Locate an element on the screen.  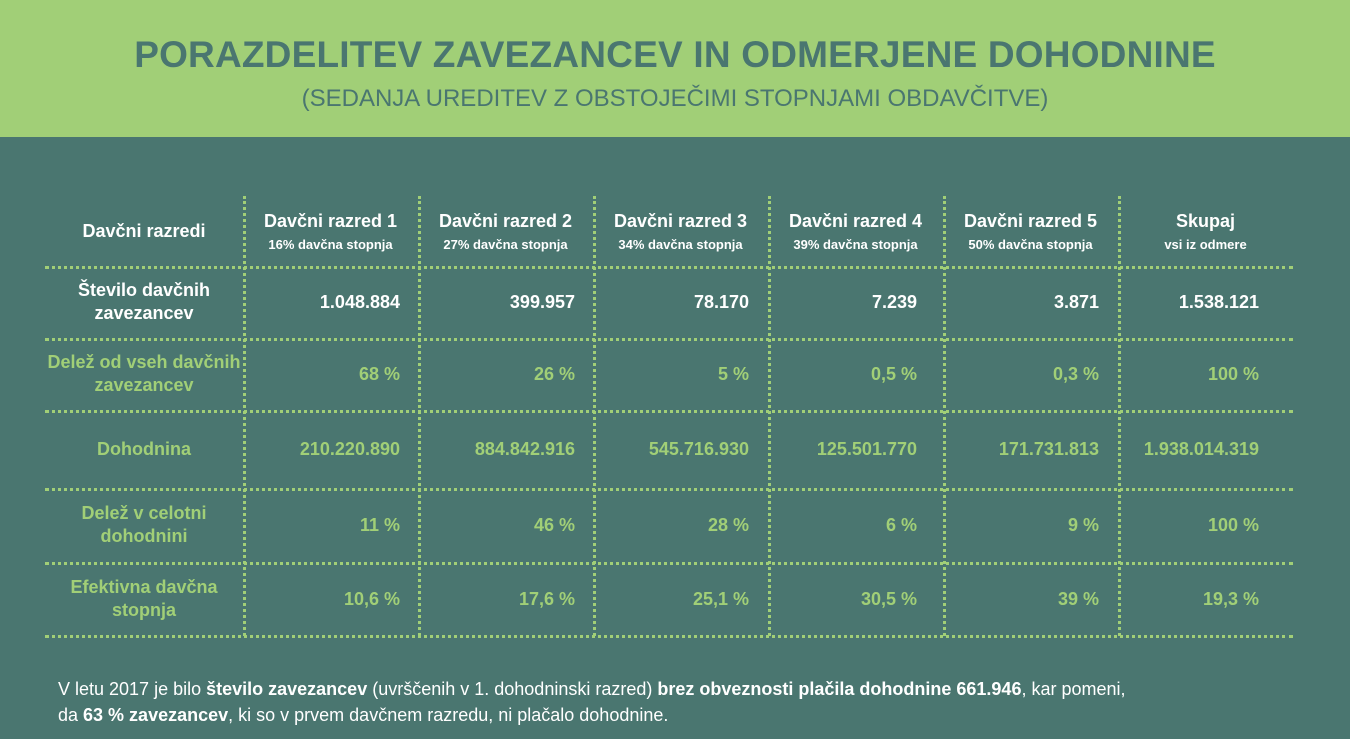
table-cell: 7.239 is located at coordinates (894, 301).